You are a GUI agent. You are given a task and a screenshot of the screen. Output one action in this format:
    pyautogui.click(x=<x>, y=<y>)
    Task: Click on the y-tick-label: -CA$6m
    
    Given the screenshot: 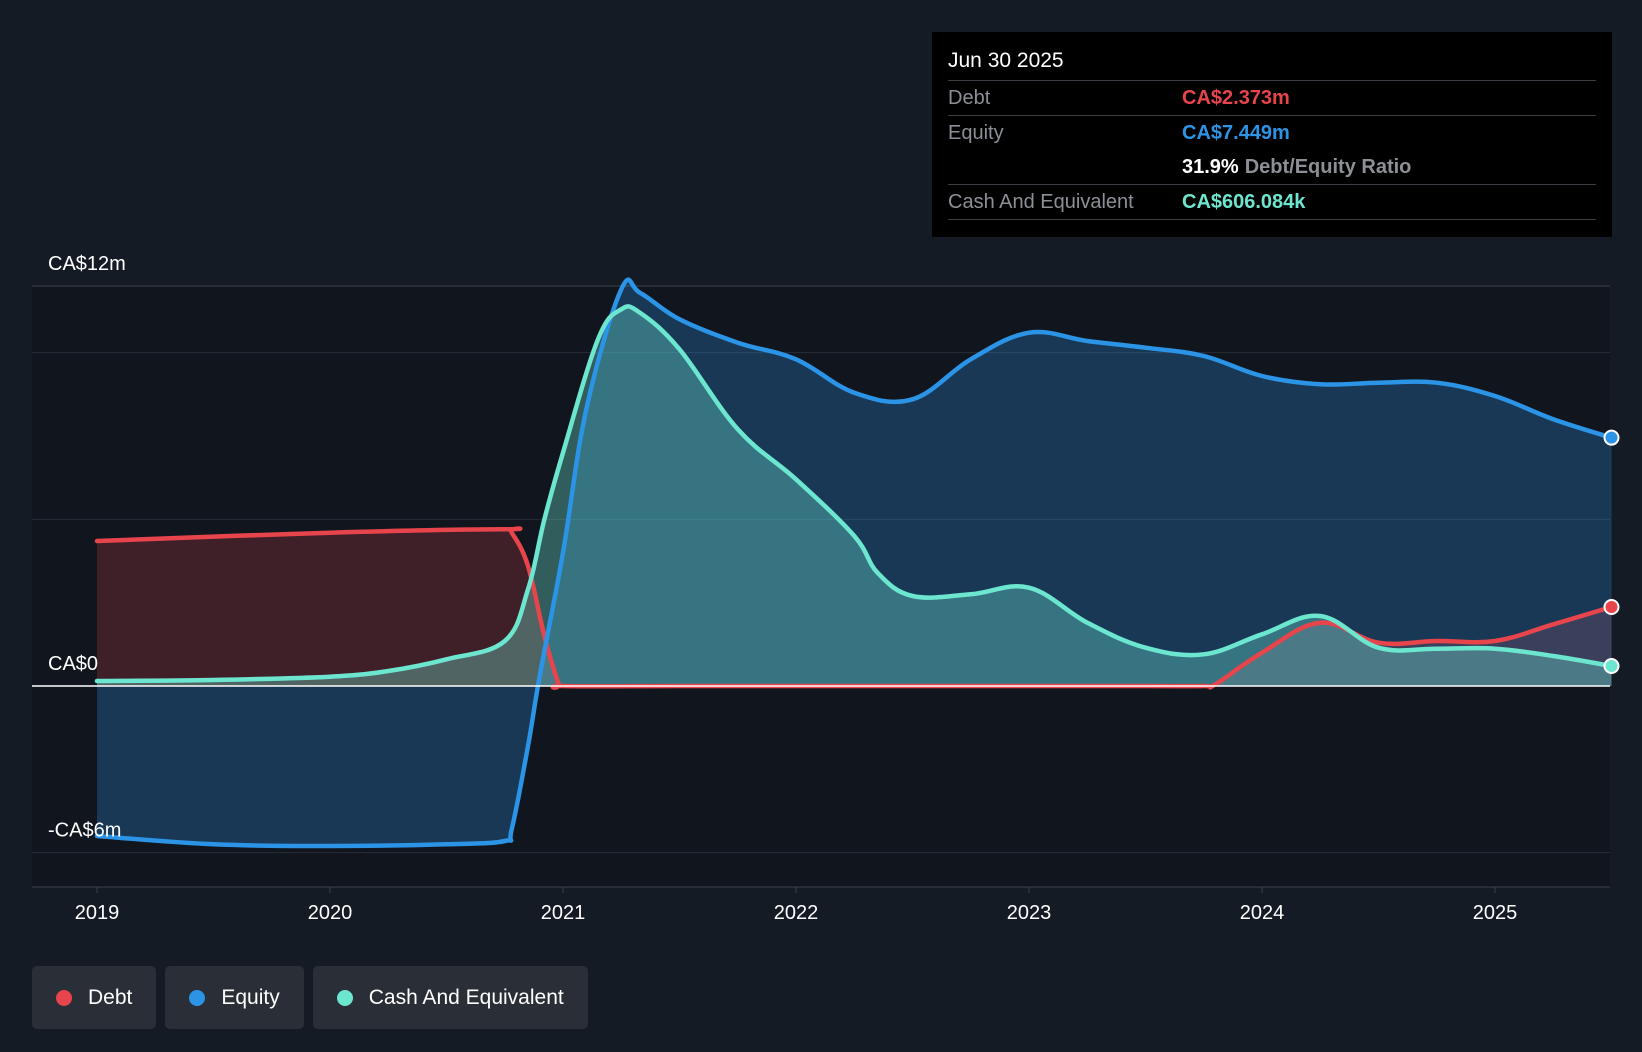 What is the action you would take?
    pyautogui.click(x=84, y=831)
    